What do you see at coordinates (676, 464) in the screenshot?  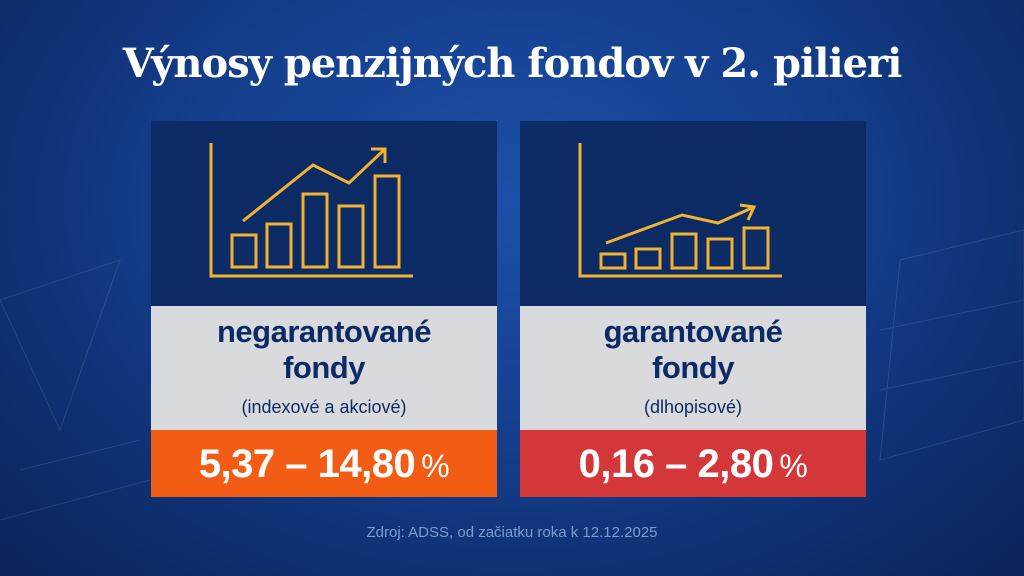 I see `return-range-text: 0,16 – 2,80` at bounding box center [676, 464].